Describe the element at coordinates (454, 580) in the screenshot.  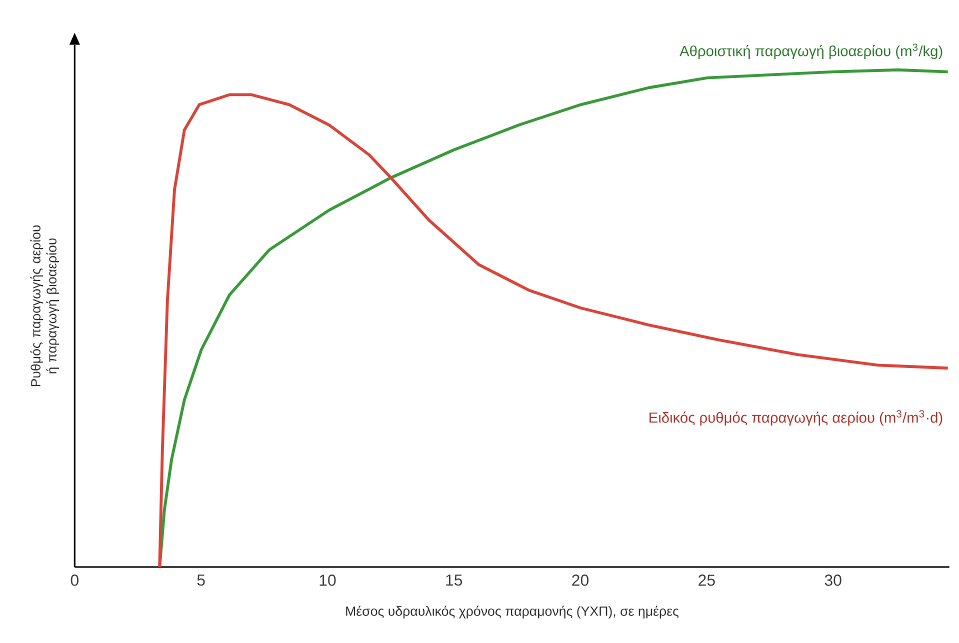
I see `x-tick-label: 15` at that location.